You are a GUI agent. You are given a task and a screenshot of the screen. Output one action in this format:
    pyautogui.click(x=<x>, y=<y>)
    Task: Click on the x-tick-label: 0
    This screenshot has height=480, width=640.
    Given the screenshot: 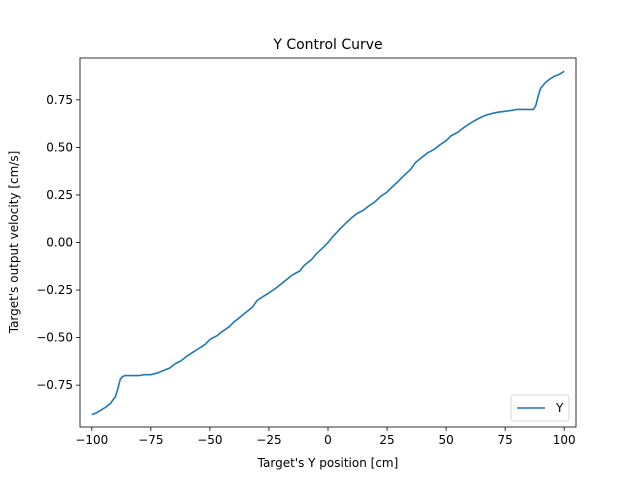 What is the action you would take?
    pyautogui.click(x=328, y=440)
    